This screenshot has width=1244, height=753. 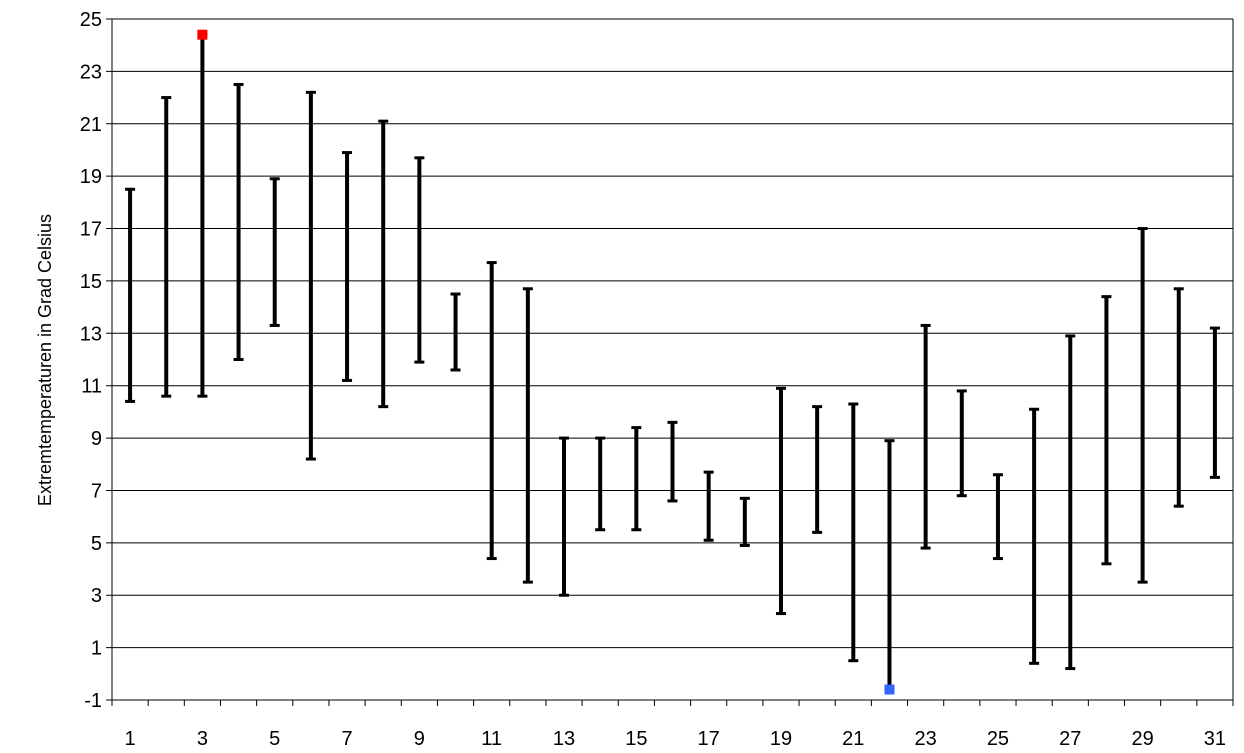 What do you see at coordinates (781, 739) in the screenshot?
I see `x-tick-label: 19` at bounding box center [781, 739].